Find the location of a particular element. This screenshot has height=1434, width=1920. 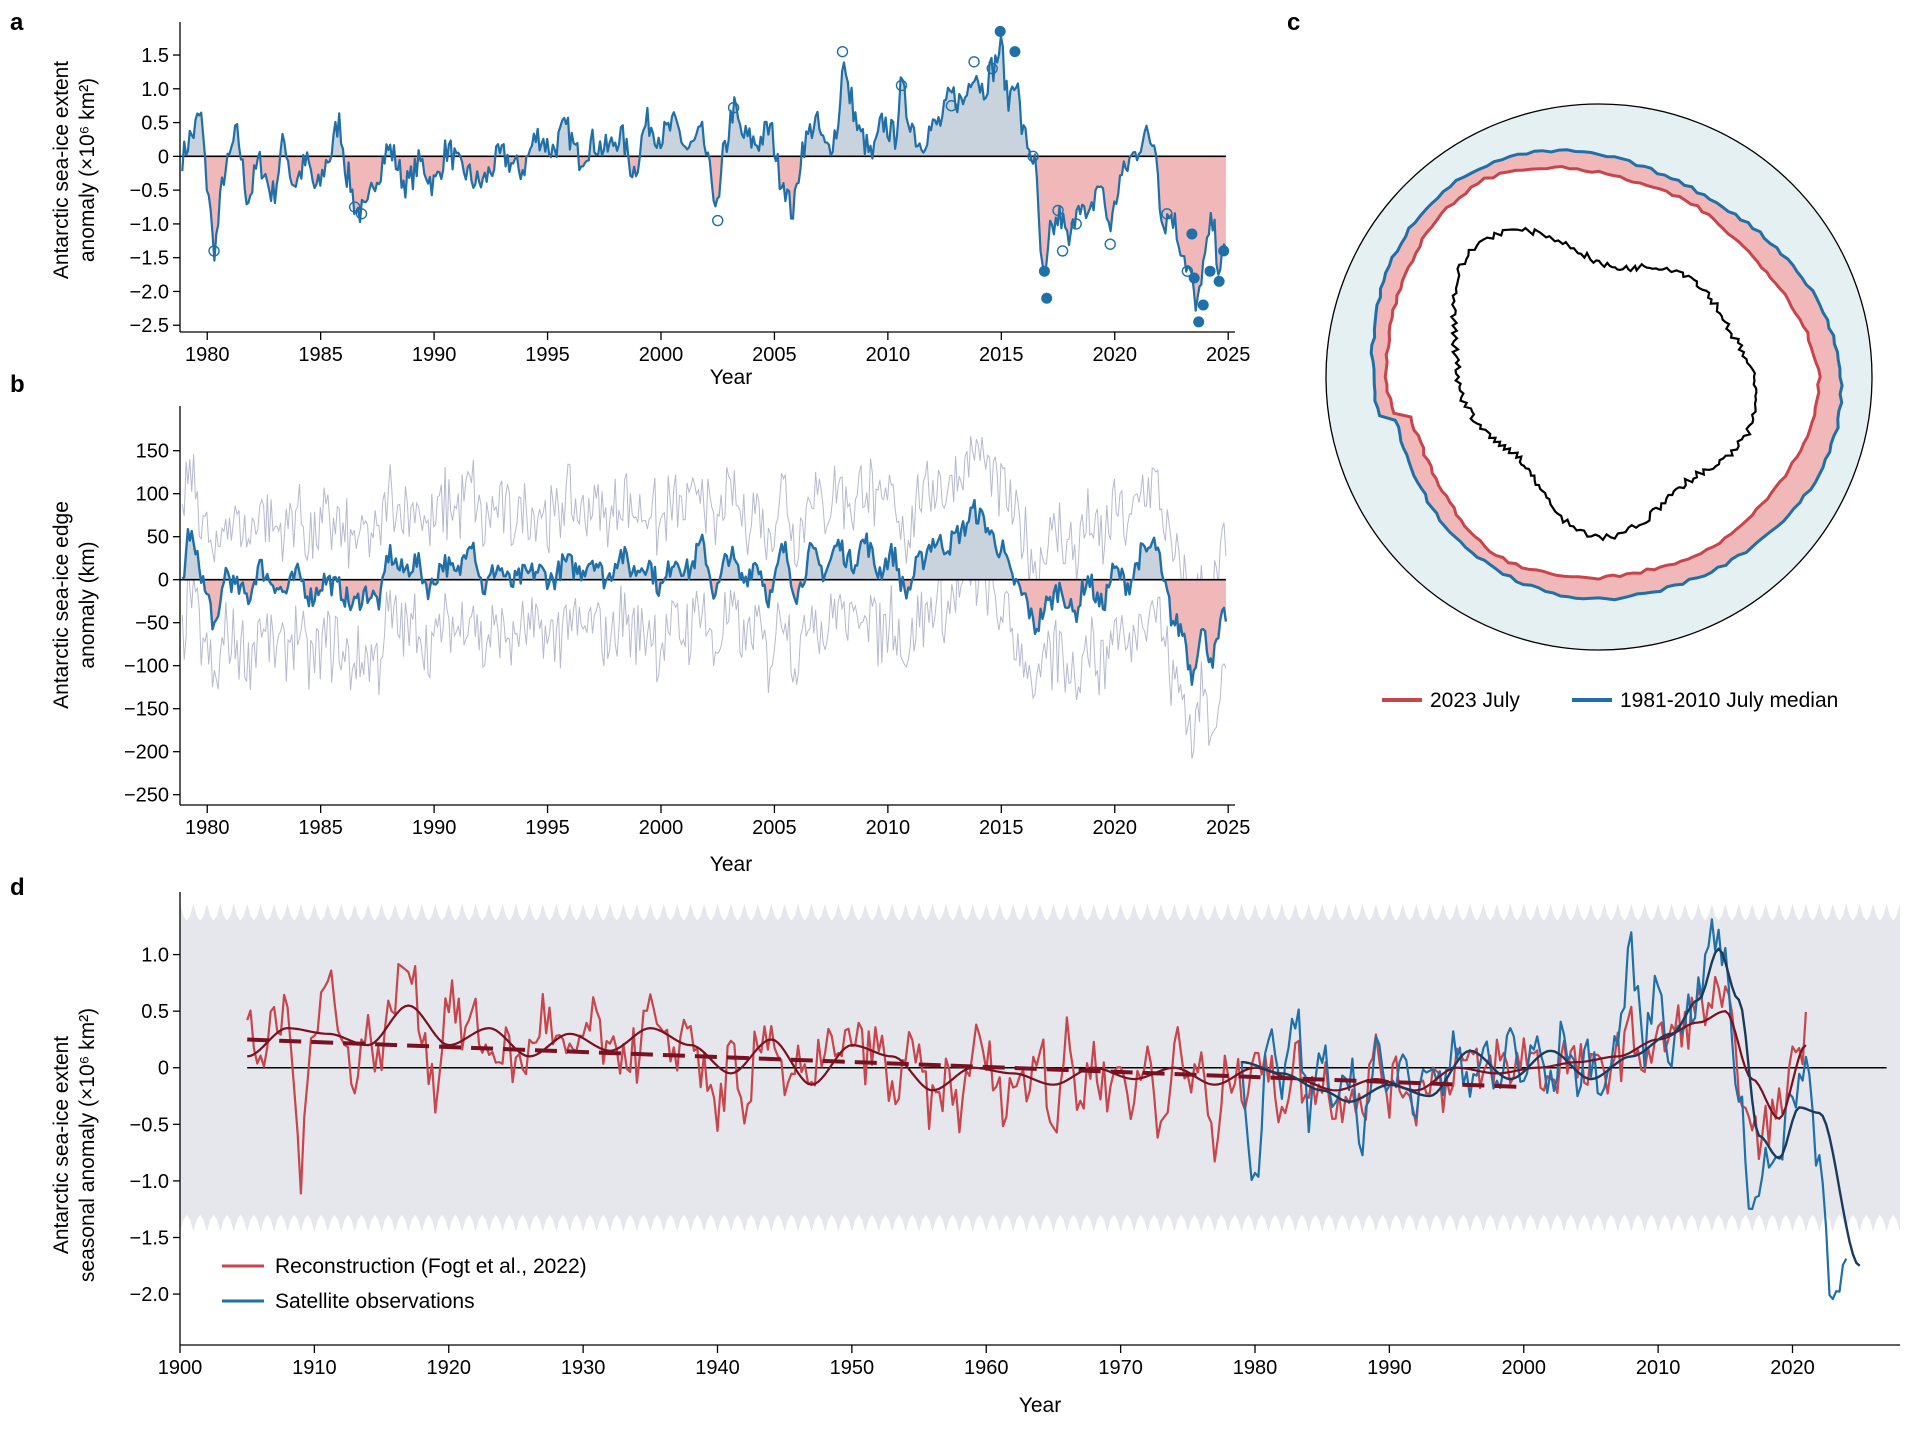

panel-d-xlabel: Year is located at coordinates (1040, 1405).